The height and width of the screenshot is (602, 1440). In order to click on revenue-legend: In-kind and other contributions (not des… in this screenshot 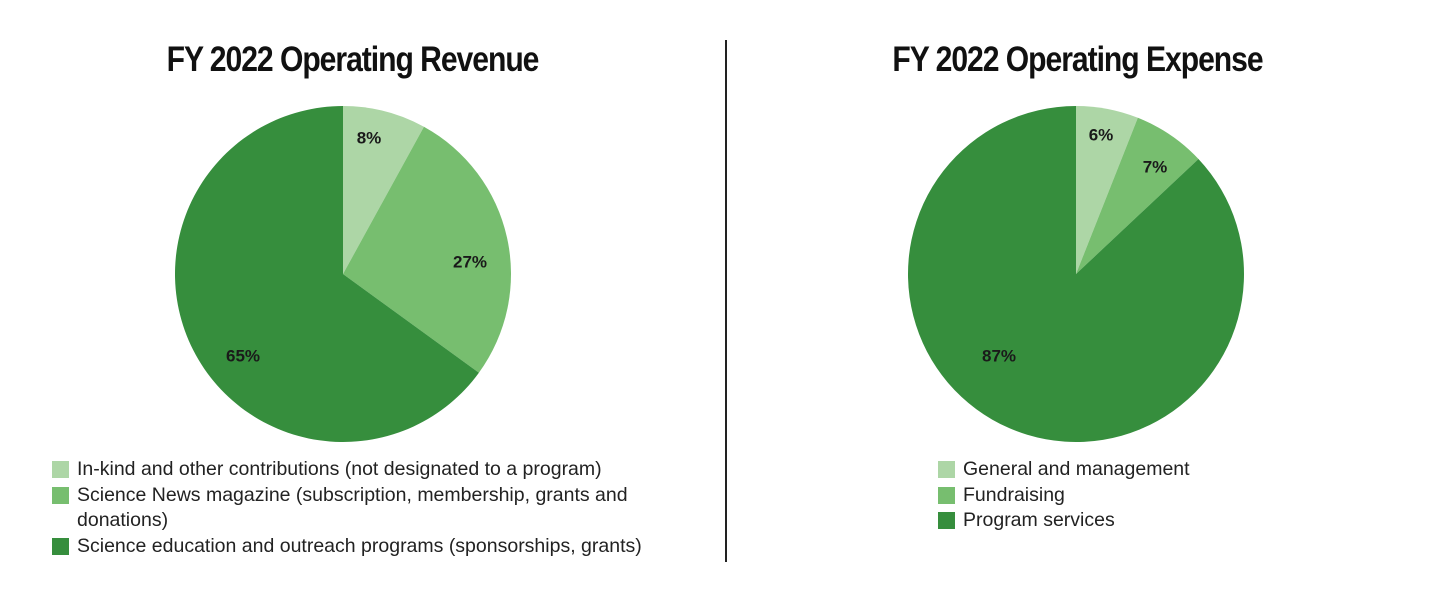, I will do `click(387, 508)`.